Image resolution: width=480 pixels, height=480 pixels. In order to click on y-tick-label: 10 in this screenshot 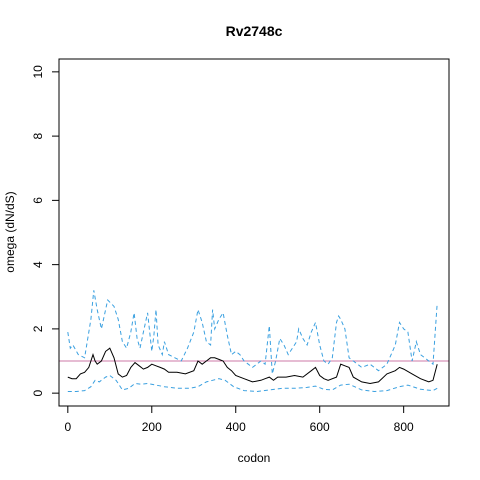, I will do `click(38, 72)`.